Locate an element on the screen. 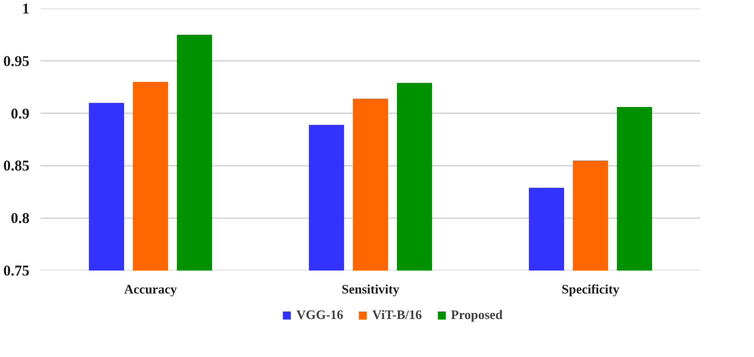 This screenshot has height=357, width=754. x-tick-label: Sensitivity is located at coordinates (371, 289).